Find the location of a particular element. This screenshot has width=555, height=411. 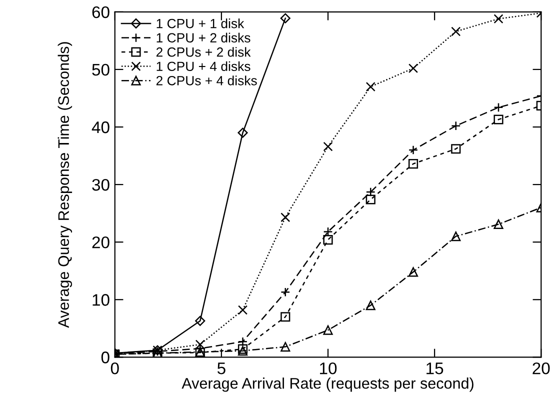

legend-label: 2 CPUs + 2 disk is located at coordinates (203, 52).